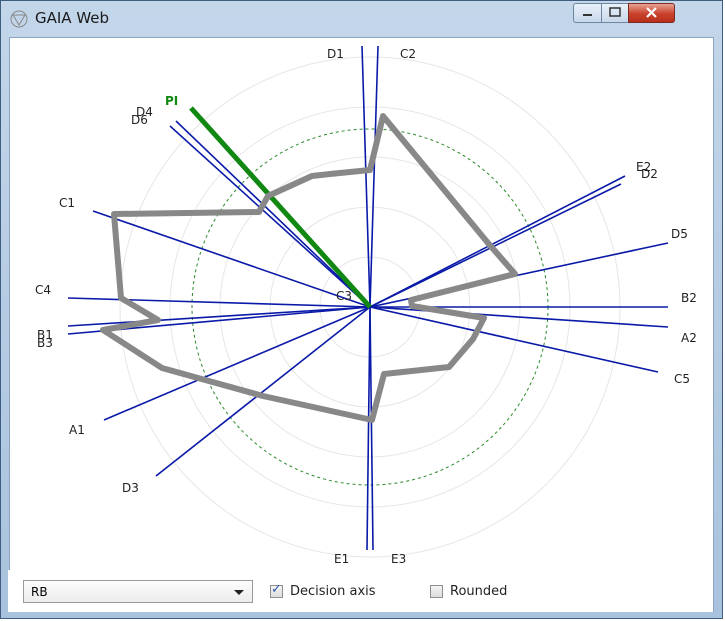 The height and width of the screenshot is (621, 725). What do you see at coordinates (67, 203) in the screenshot?
I see `label-C1: C1` at bounding box center [67, 203].